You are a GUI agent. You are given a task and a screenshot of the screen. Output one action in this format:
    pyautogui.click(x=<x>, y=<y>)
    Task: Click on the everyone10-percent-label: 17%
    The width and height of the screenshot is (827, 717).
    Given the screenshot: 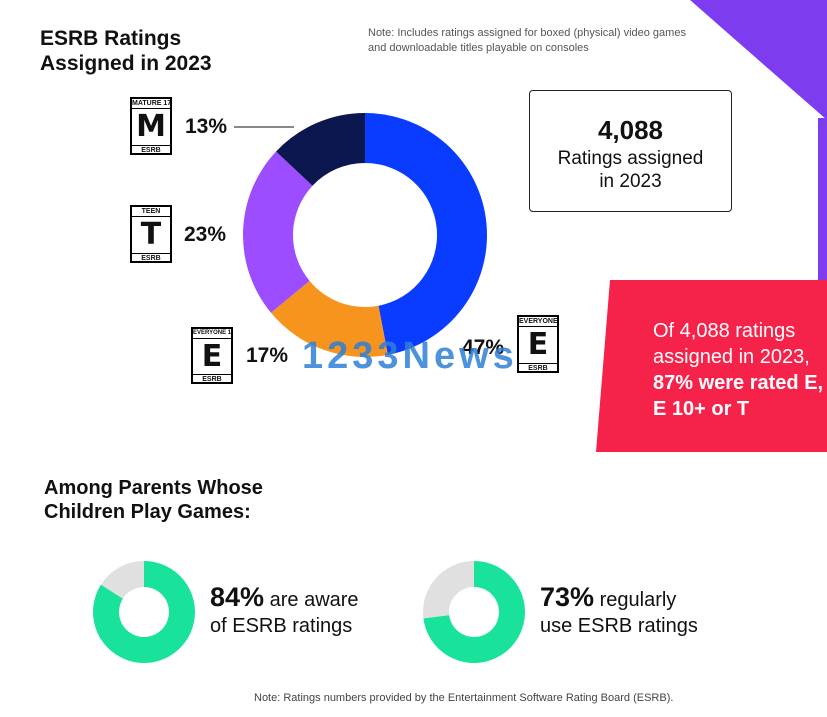 What is the action you would take?
    pyautogui.click(x=267, y=355)
    